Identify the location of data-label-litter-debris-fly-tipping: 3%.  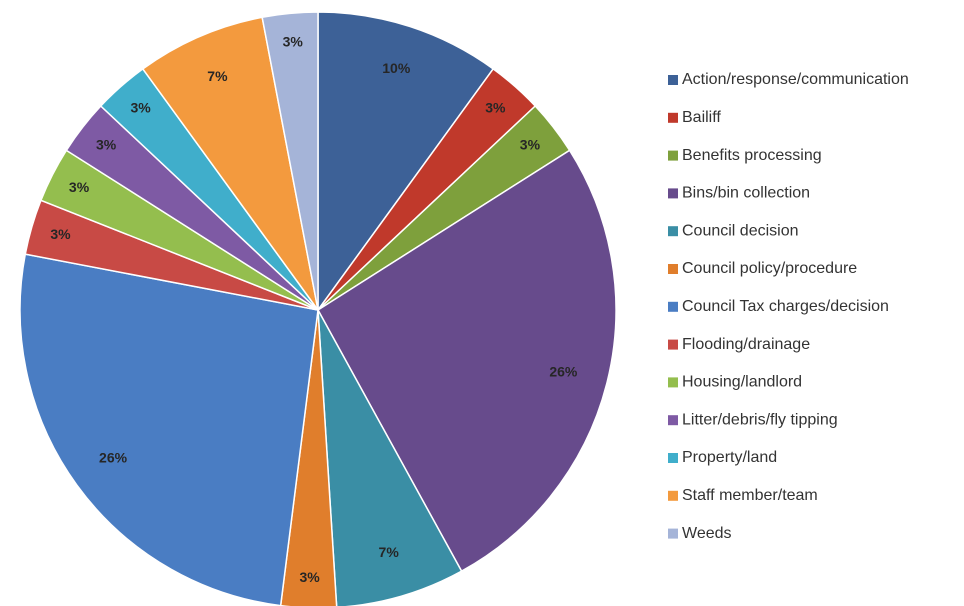
(106, 144).